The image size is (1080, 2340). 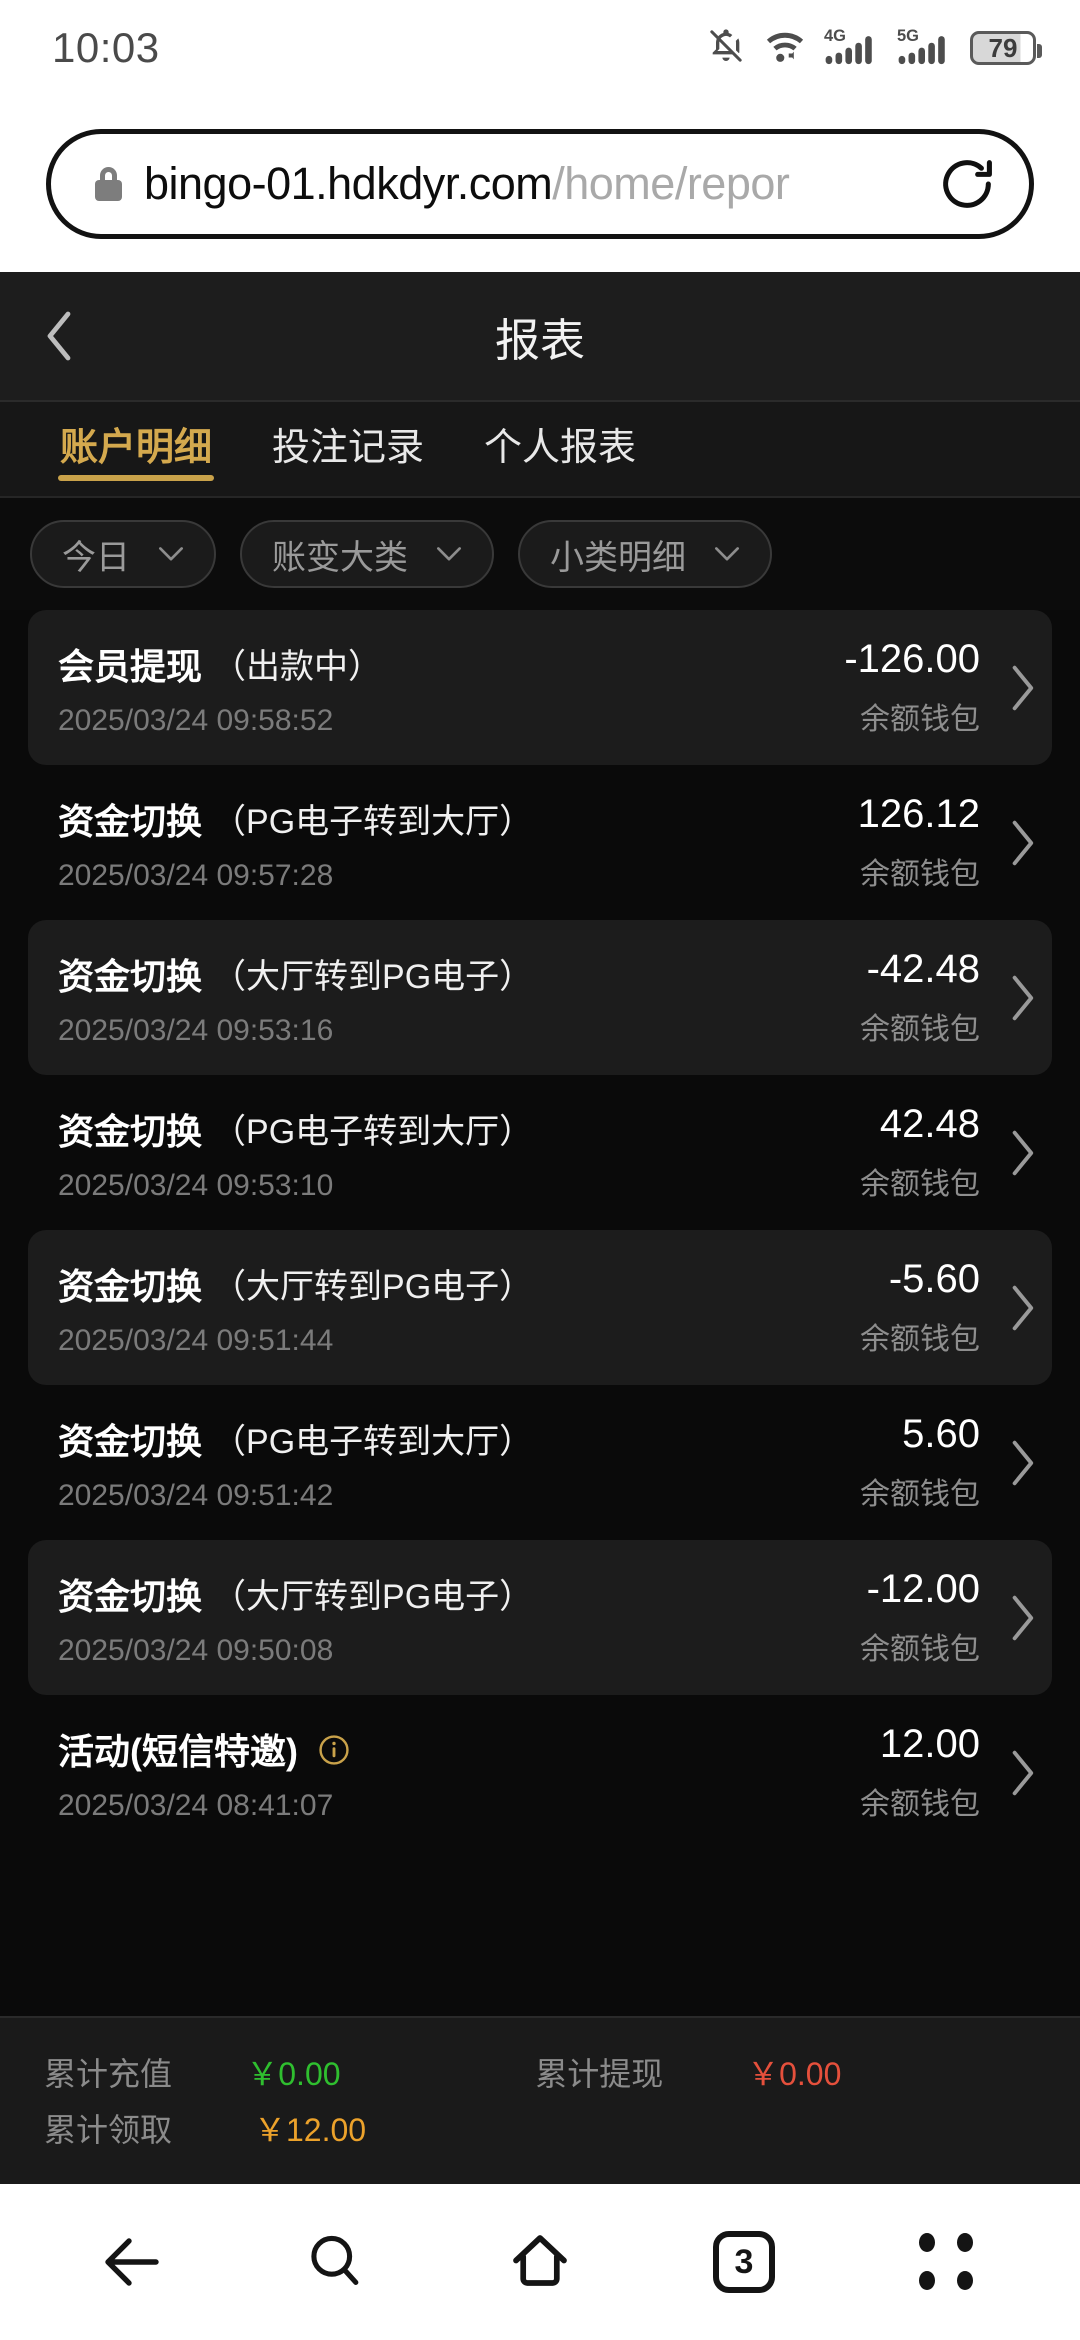 What do you see at coordinates (794, 2074) in the screenshot?
I see `summary-withdraw-value: ￥0.00` at bounding box center [794, 2074].